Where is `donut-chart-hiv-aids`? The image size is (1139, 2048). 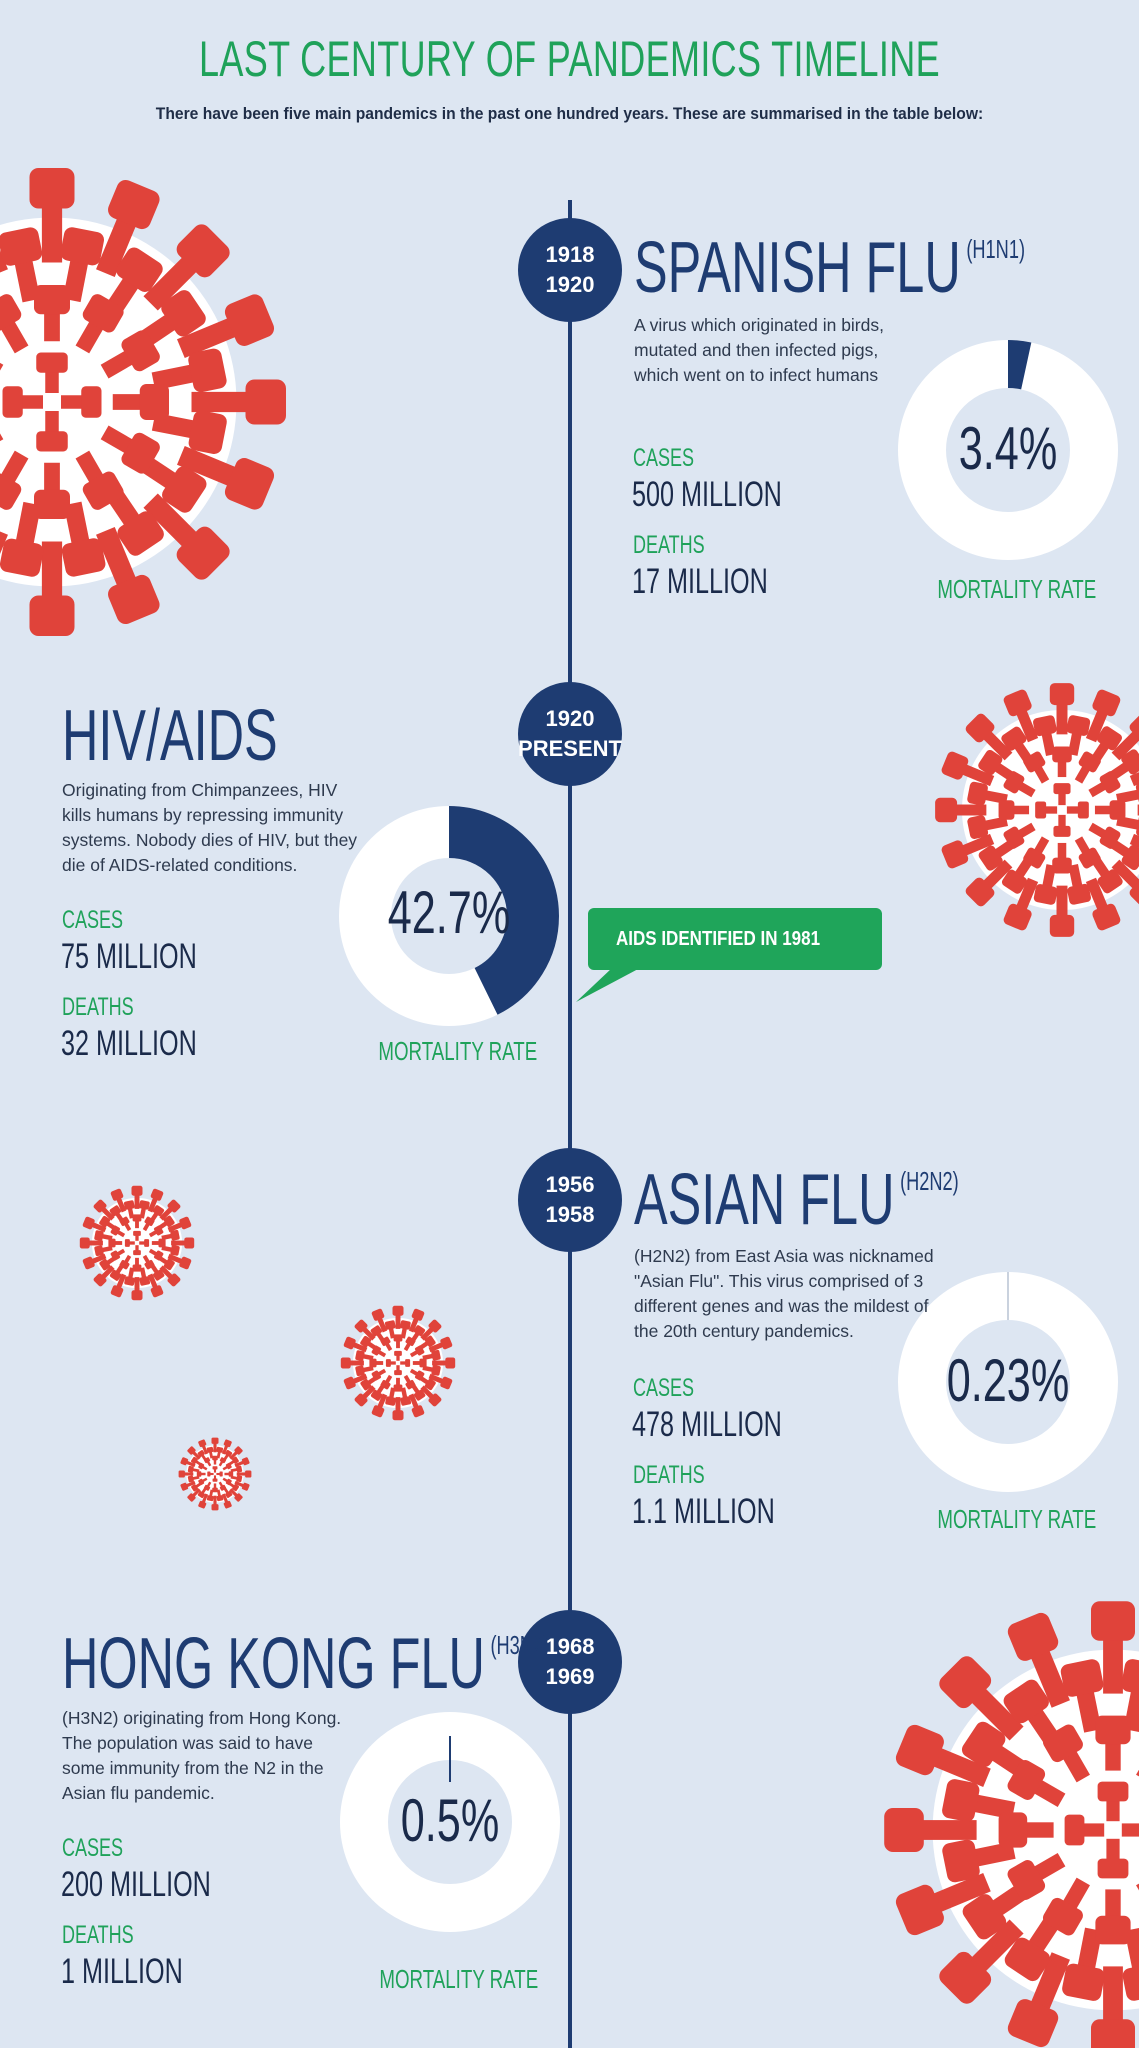 donut-chart-hiv-aids is located at coordinates (449, 916).